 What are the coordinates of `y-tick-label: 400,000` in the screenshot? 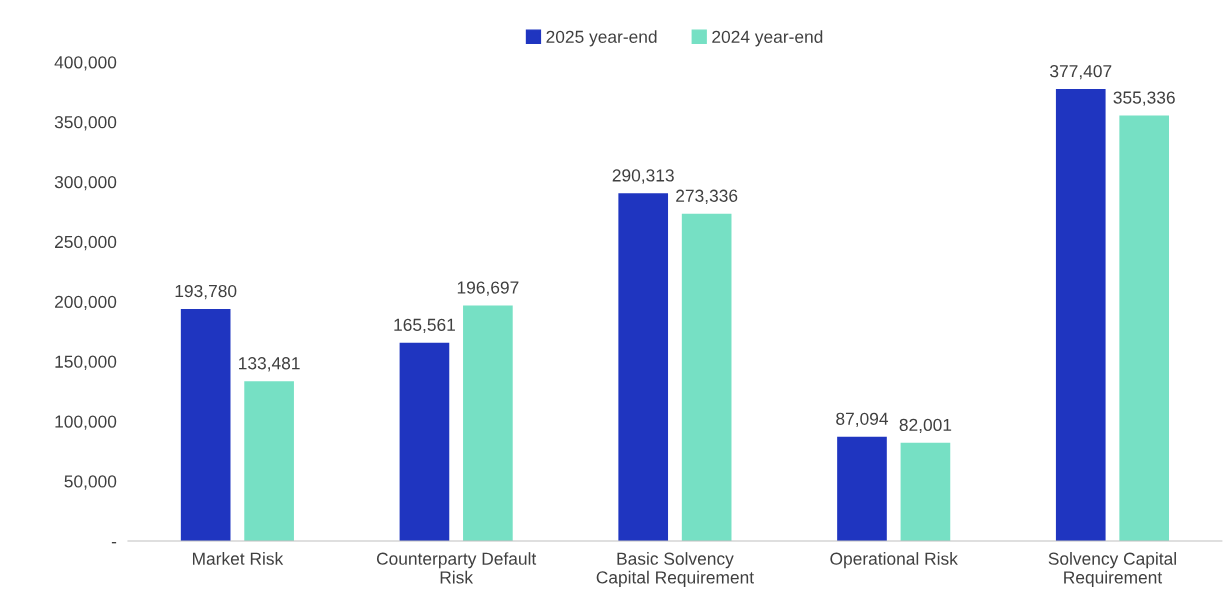 It's located at (85, 63).